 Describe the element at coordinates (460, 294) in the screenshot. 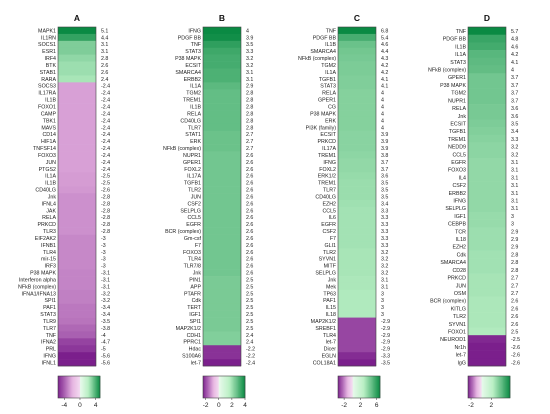

I see `gene-label: OSM` at that location.